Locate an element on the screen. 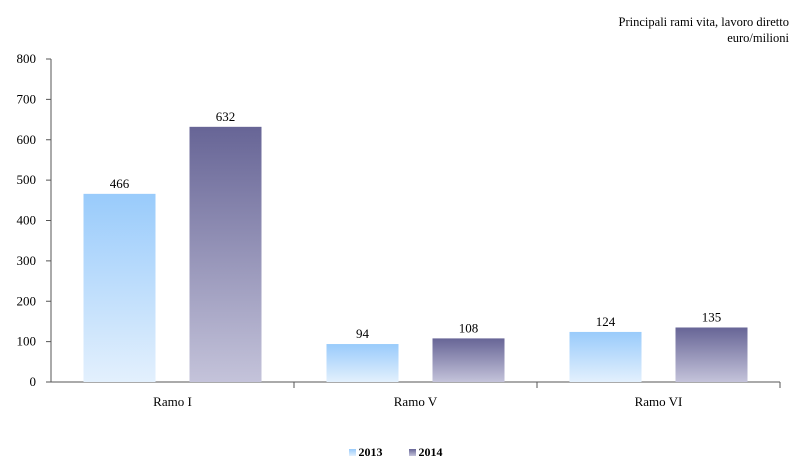 The height and width of the screenshot is (460, 791). data-label: 466 is located at coordinates (120, 183).